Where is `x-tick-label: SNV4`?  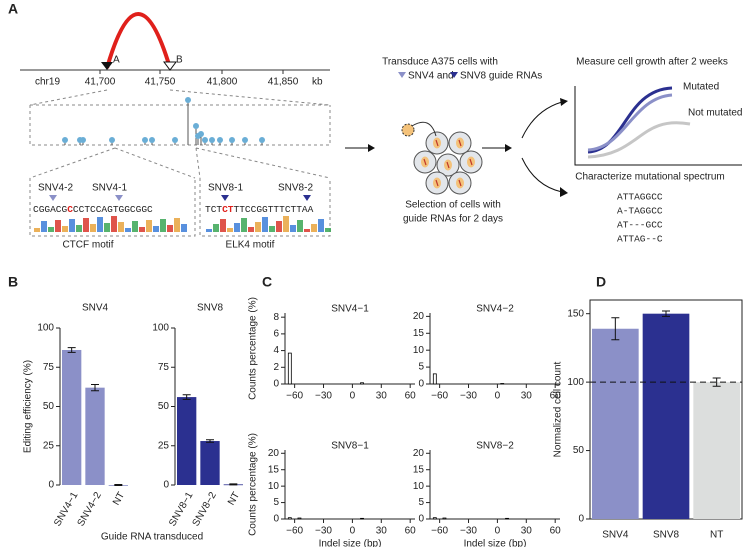 x-tick-label: SNV4 is located at coordinates (615, 535).